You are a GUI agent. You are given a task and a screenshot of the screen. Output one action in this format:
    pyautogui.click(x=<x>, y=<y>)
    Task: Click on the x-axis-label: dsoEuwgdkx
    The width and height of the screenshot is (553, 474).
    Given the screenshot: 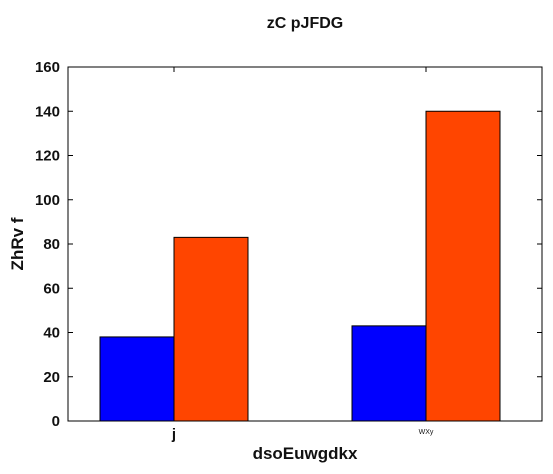 What is the action you would take?
    pyautogui.click(x=305, y=453)
    